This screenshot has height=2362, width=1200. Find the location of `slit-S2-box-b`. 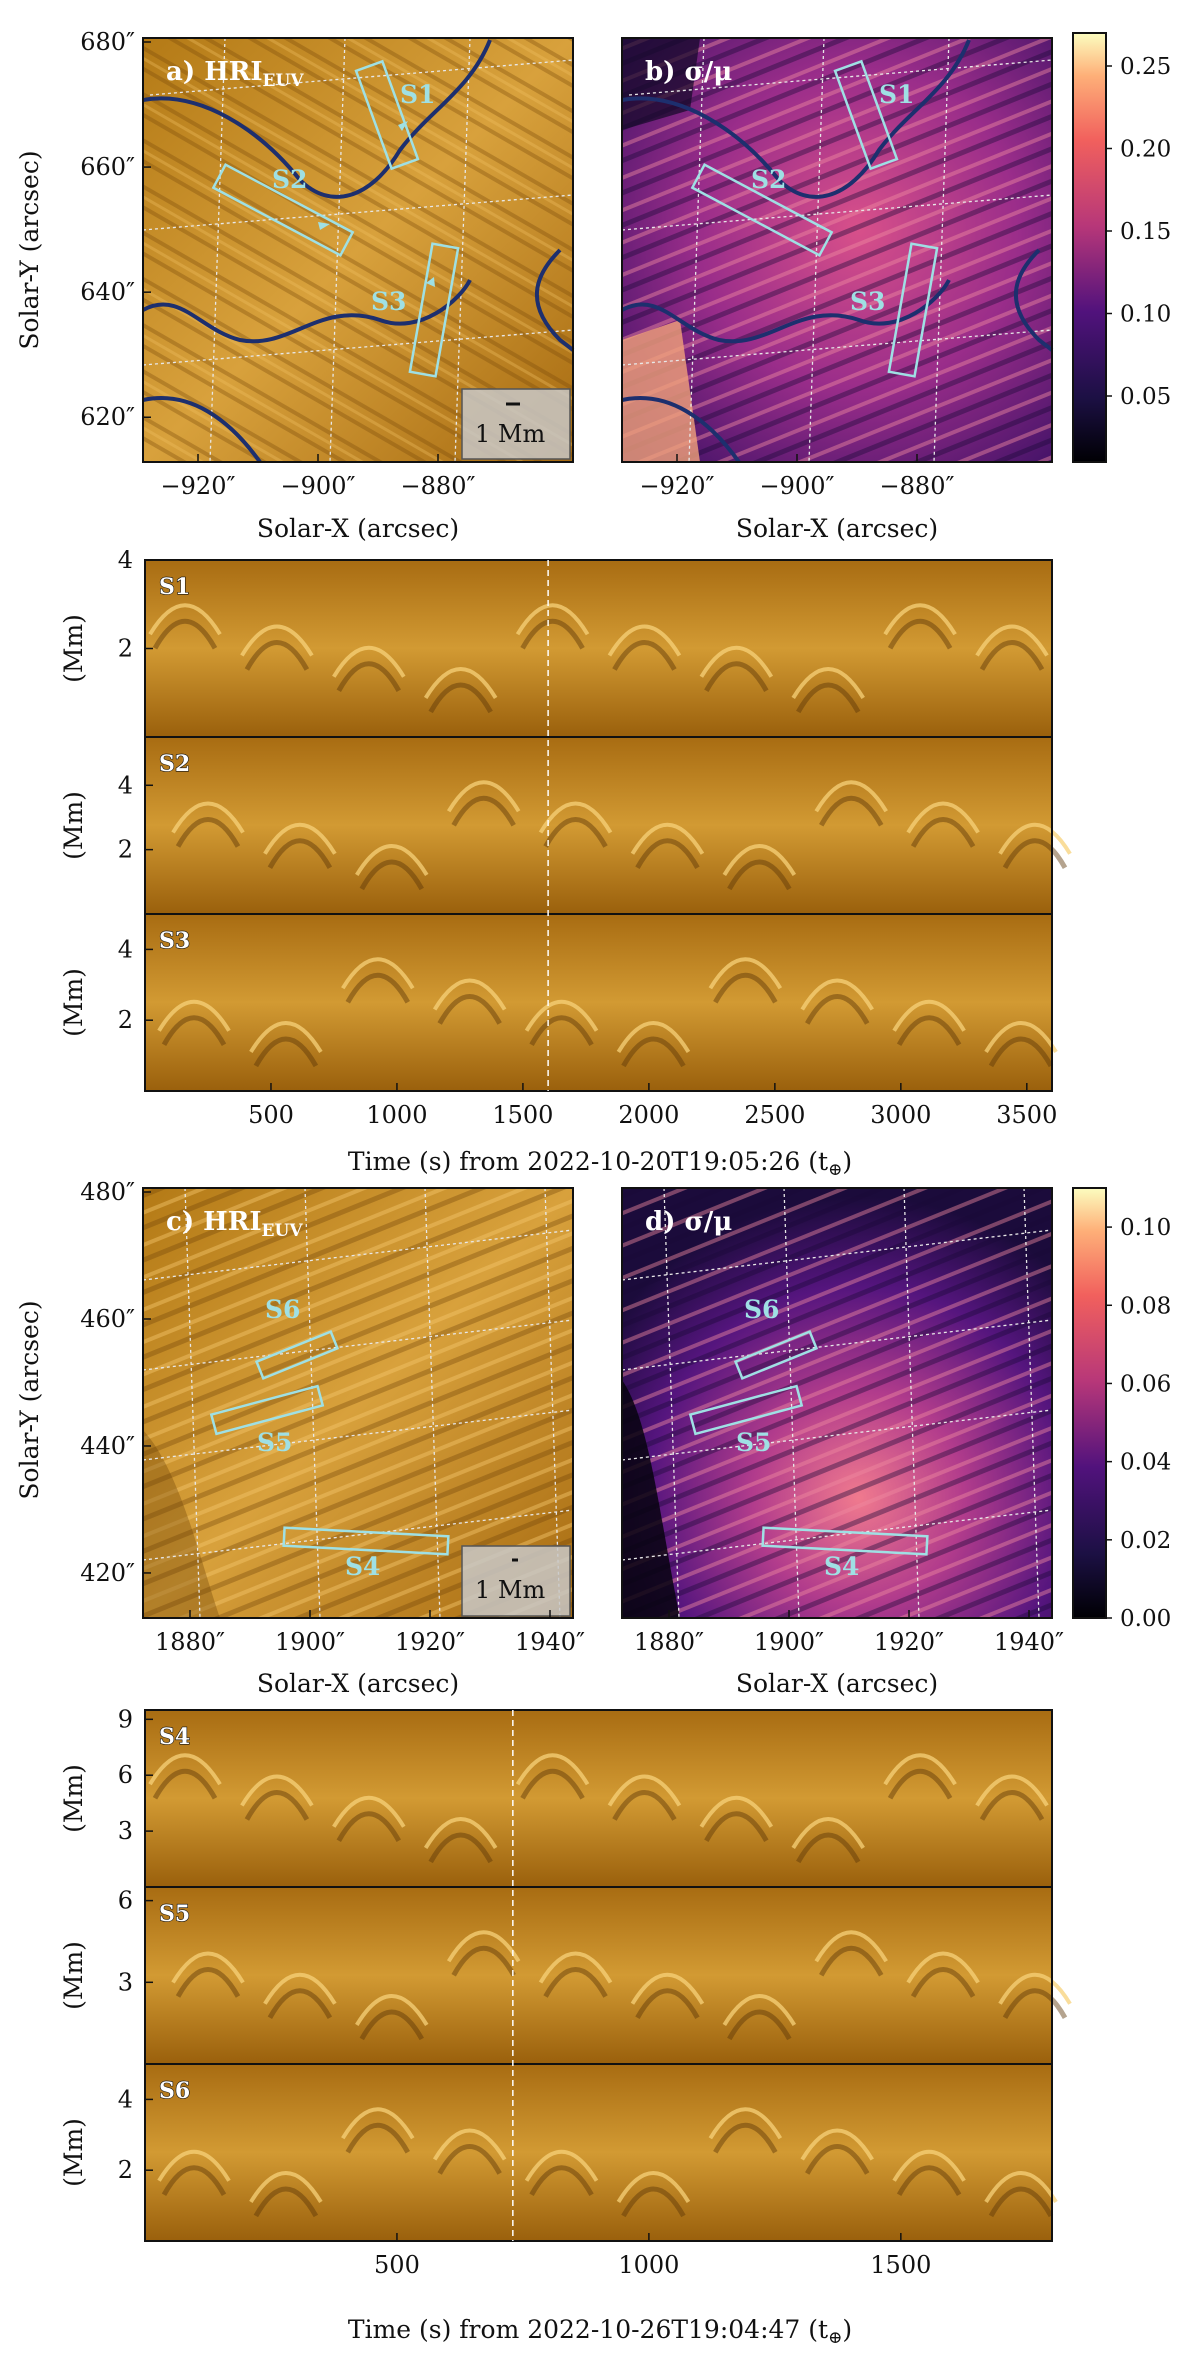

slit-S2-box-b is located at coordinates (762, 210).